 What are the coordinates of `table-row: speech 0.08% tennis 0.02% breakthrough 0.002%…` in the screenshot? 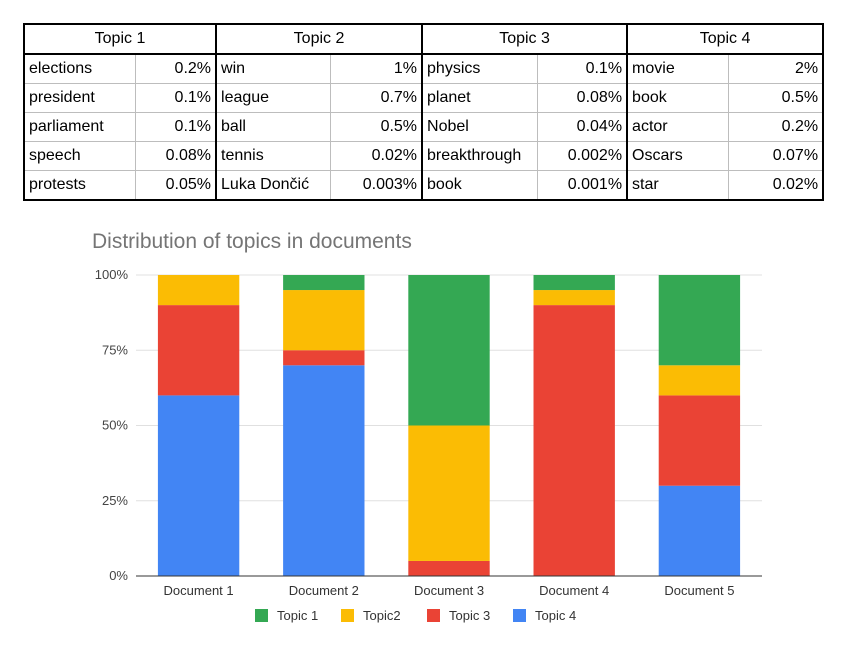 It's located at (424, 156).